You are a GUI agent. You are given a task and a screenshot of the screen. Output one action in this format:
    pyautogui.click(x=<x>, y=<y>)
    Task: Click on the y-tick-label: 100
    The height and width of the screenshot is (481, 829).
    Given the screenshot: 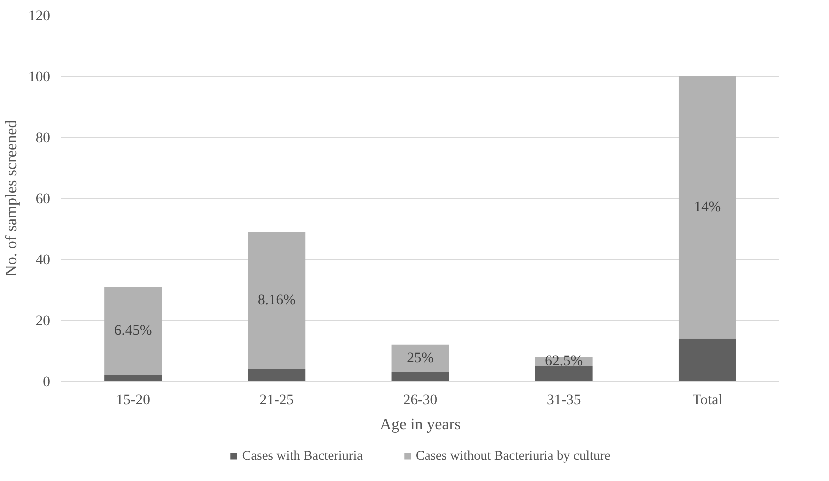 What is the action you would take?
    pyautogui.click(x=39, y=78)
    